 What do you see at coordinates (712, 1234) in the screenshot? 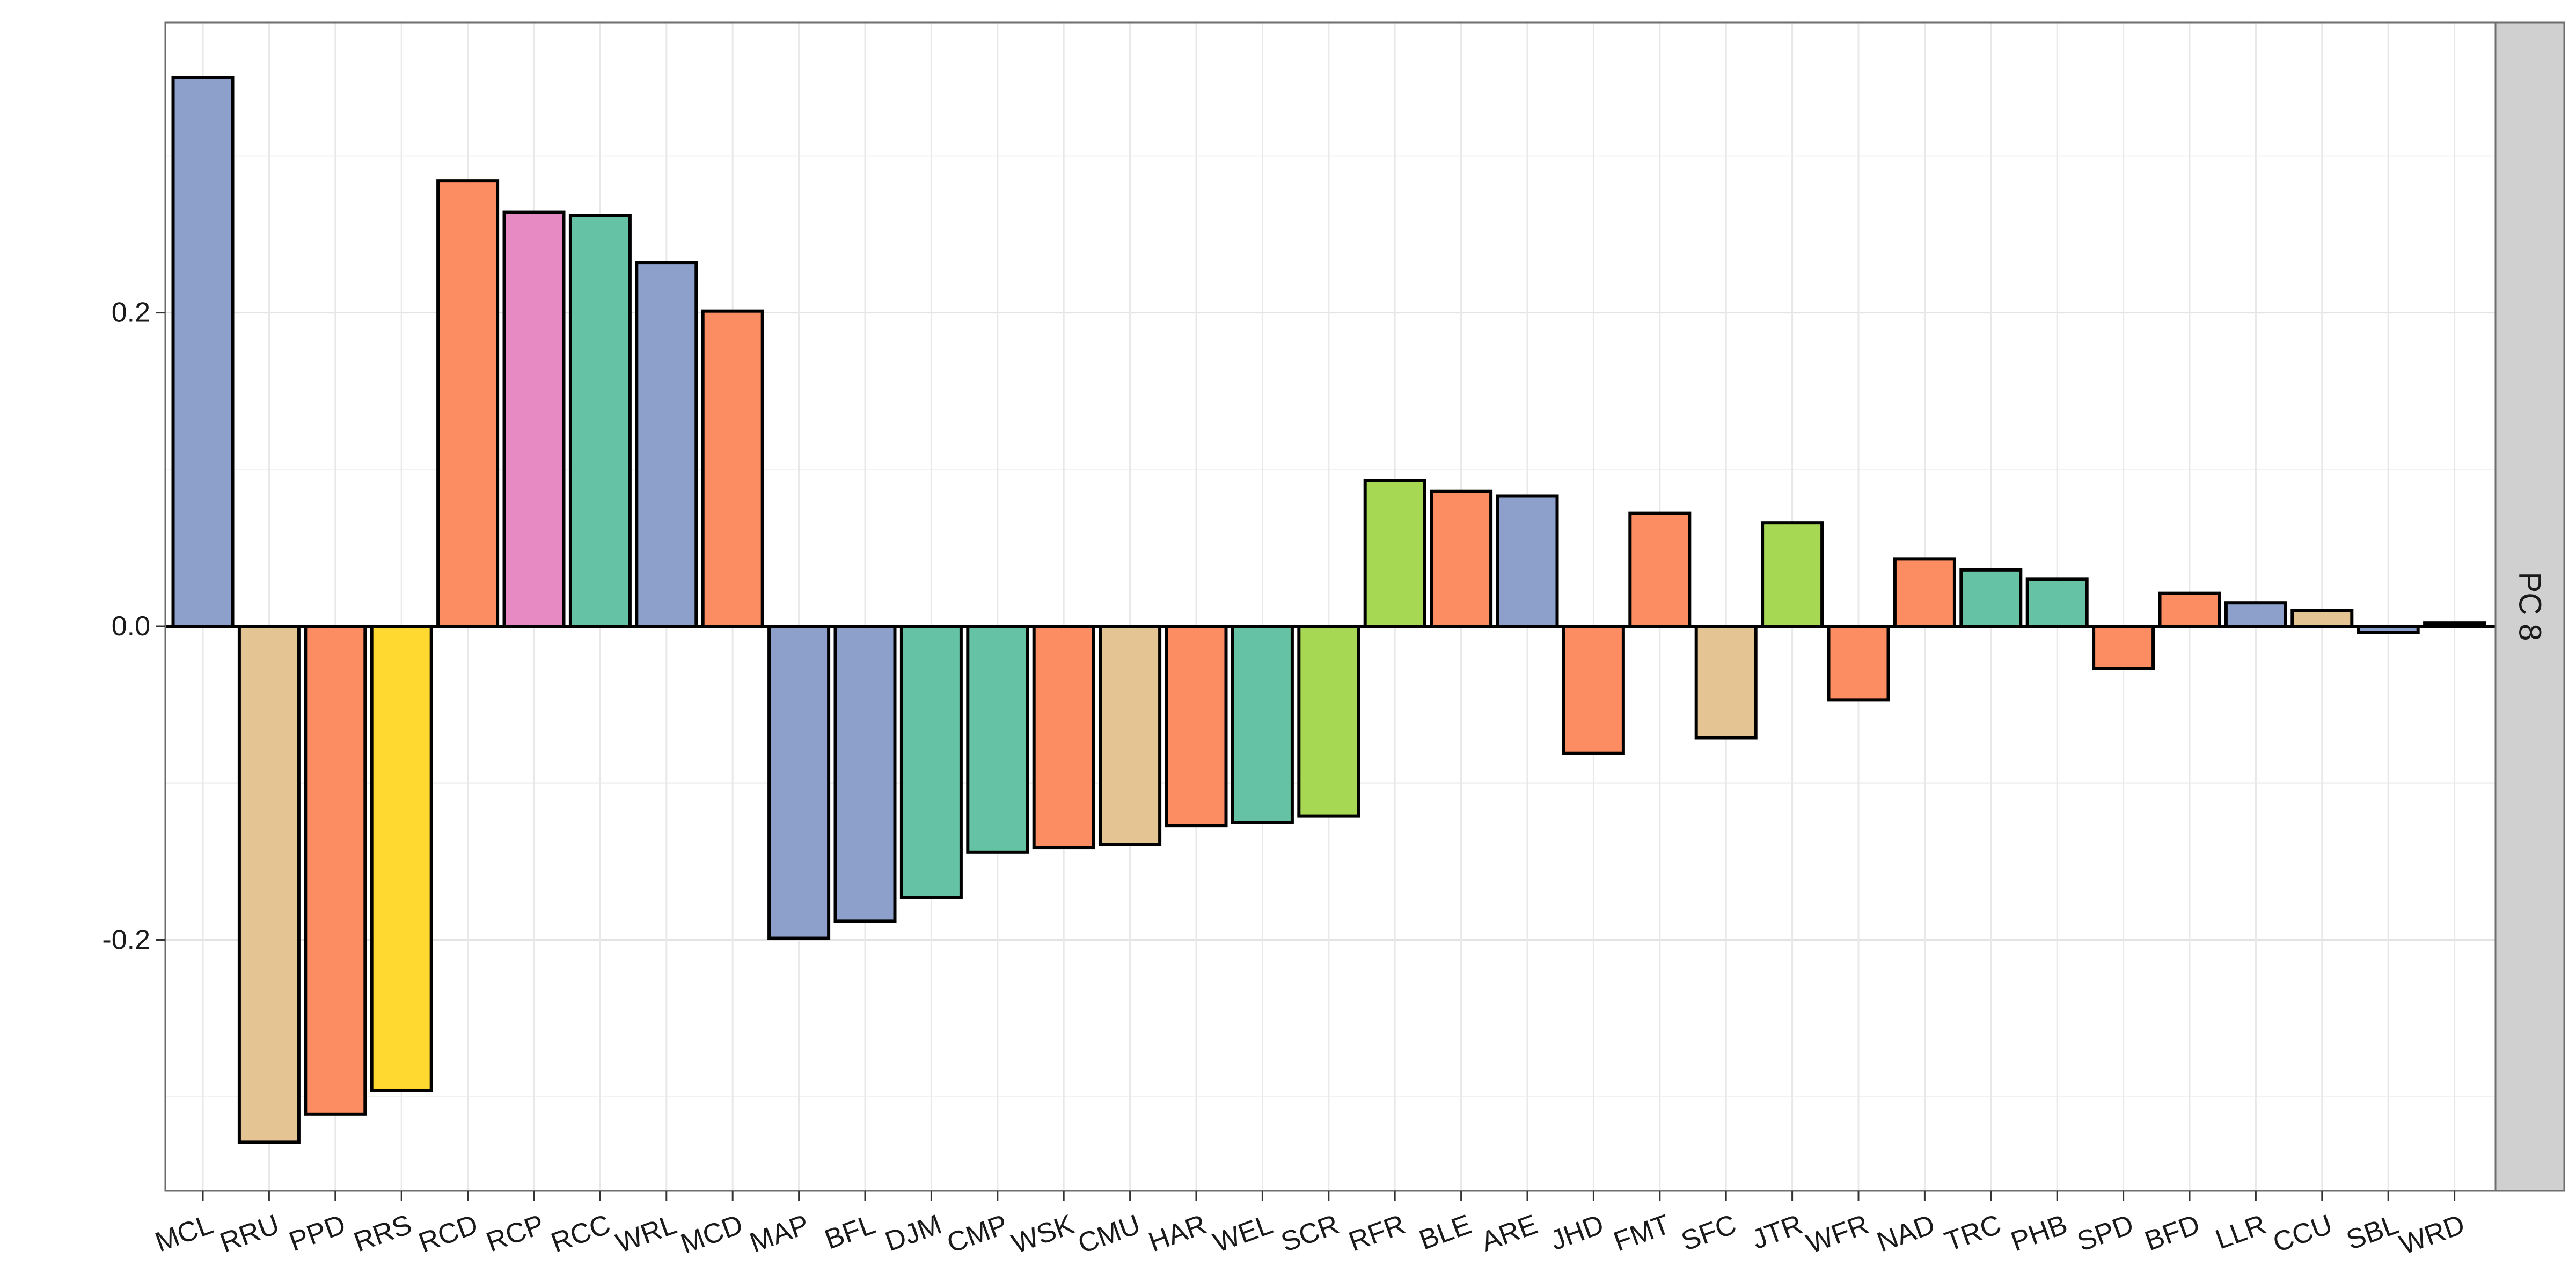
I see `x-tick-label: MCD` at bounding box center [712, 1234].